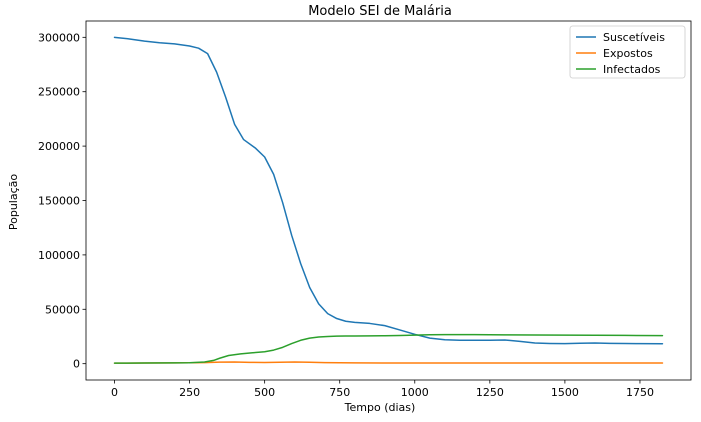 The height and width of the screenshot is (422, 701). Describe the element at coordinates (13, 202) in the screenshot. I see `y-axis-label: População` at that location.